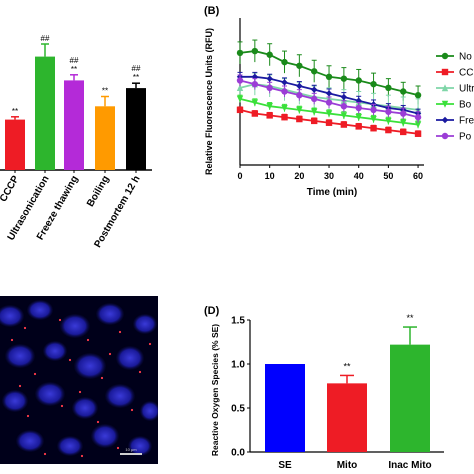 The width and height of the screenshot is (474, 474). I want to click on panel-a-tick-label: Boiling, so click(98, 191).